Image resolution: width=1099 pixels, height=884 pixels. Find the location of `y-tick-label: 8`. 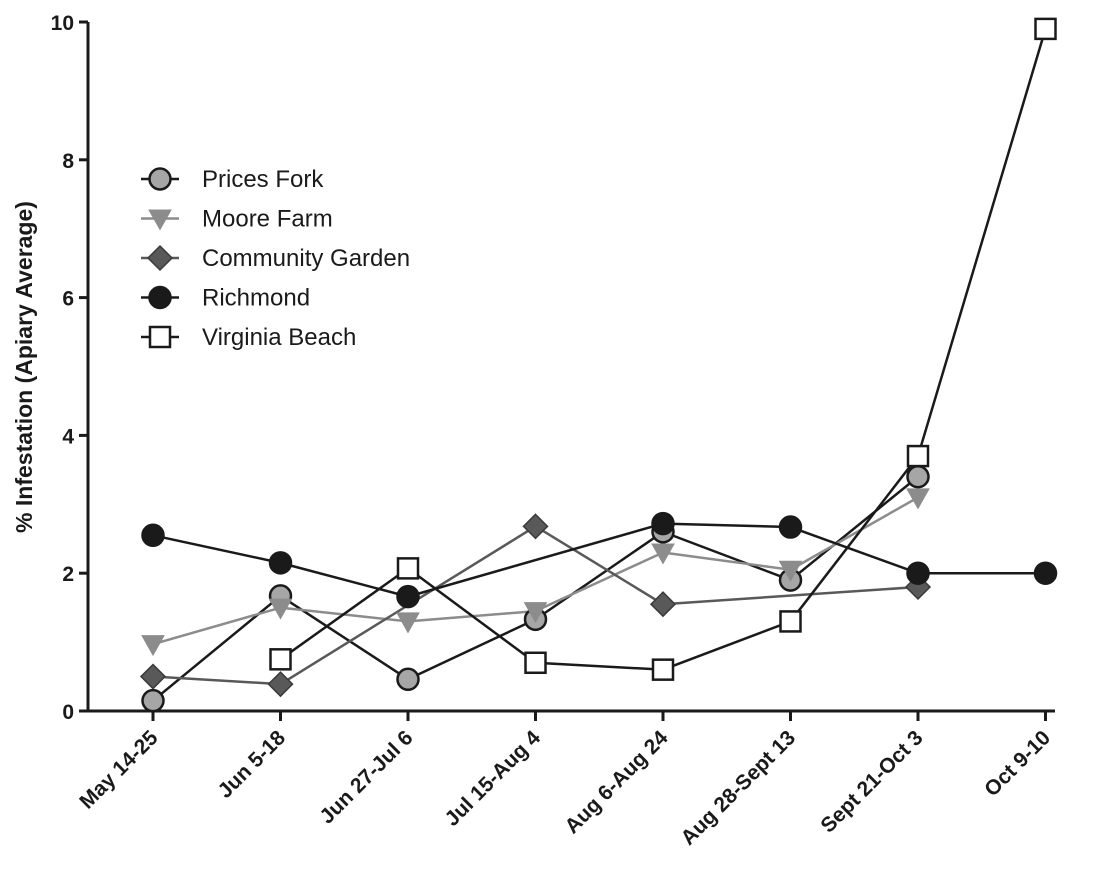

y-tick-label: 8 is located at coordinates (68, 161).